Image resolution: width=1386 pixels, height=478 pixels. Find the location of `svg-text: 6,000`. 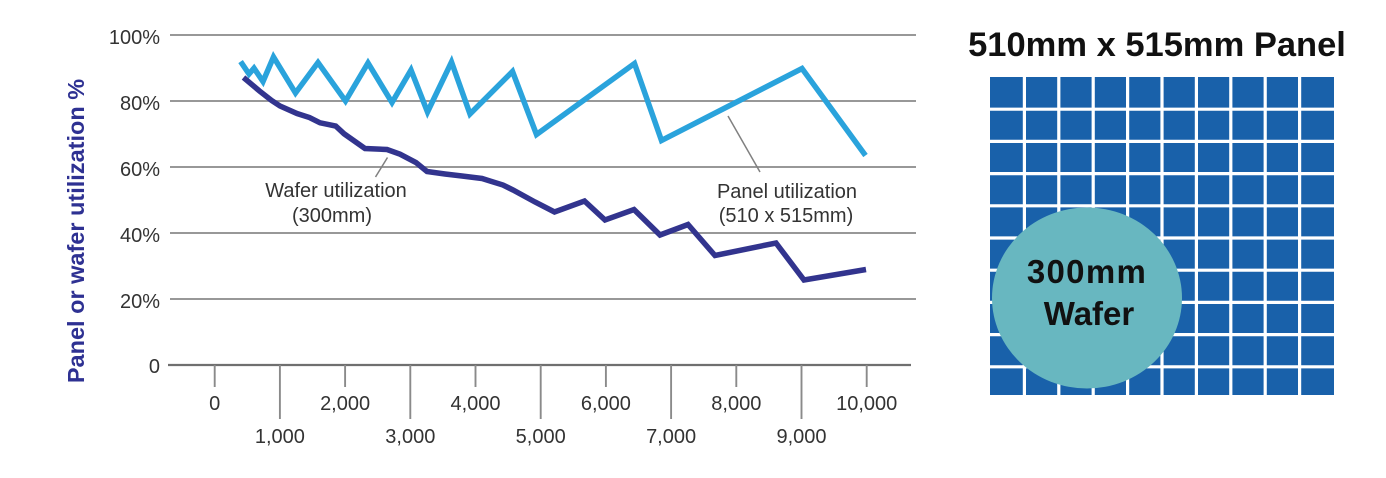

svg-text: 6,000 is located at coordinates (606, 404).